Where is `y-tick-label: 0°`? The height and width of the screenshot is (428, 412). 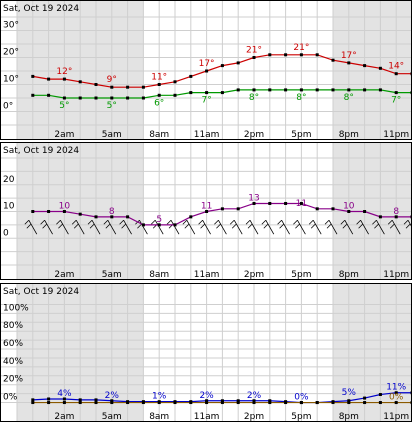
y-tick-label: 0° is located at coordinates (8, 107).